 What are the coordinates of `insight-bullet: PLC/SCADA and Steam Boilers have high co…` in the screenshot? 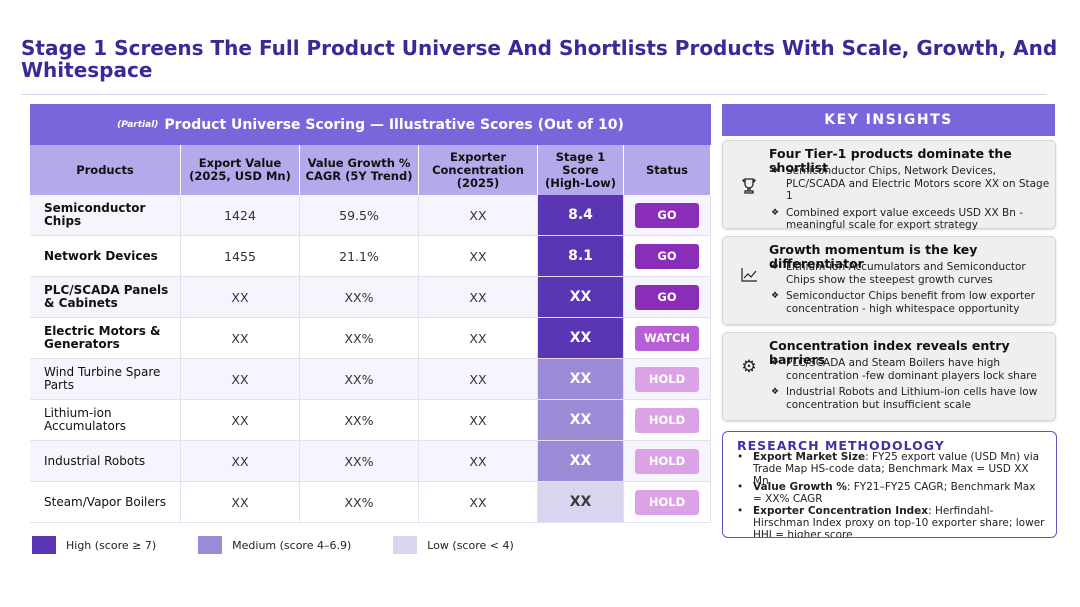 It's located at (911, 369).